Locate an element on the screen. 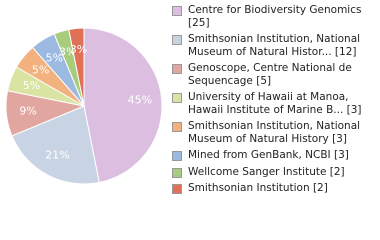 This screenshot has height=240, width=380. slice-label: 9% is located at coordinates (27, 111).